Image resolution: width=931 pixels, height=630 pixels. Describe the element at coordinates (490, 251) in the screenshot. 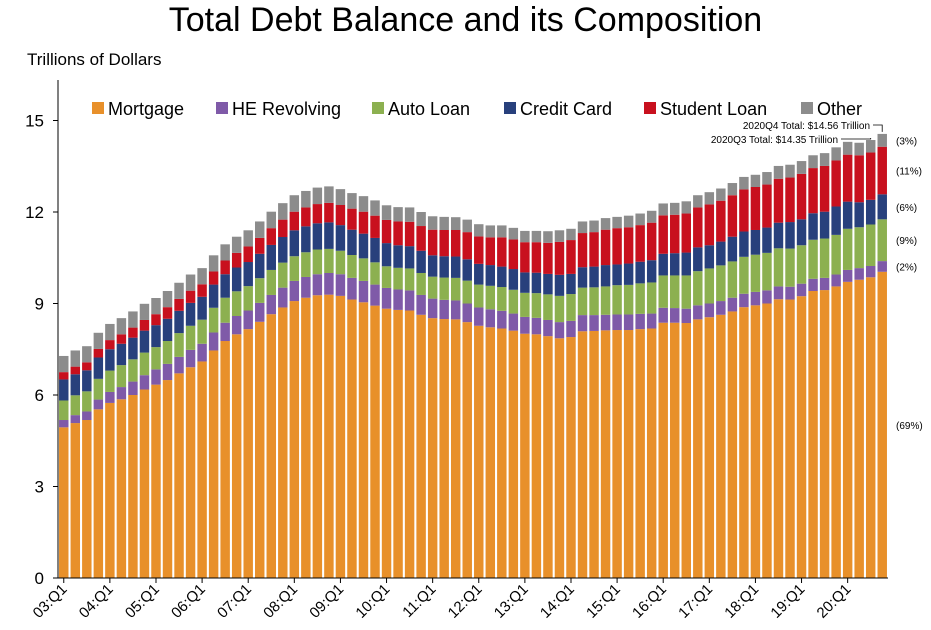

I see `bar-student-loan-2012q2` at that location.